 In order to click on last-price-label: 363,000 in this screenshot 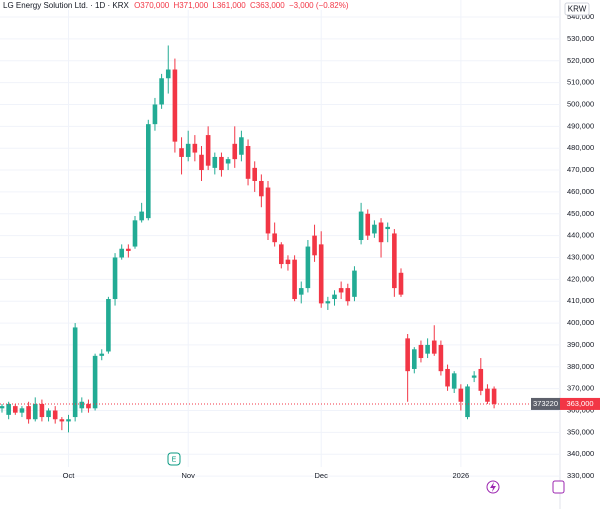, I will do `click(579, 403)`.